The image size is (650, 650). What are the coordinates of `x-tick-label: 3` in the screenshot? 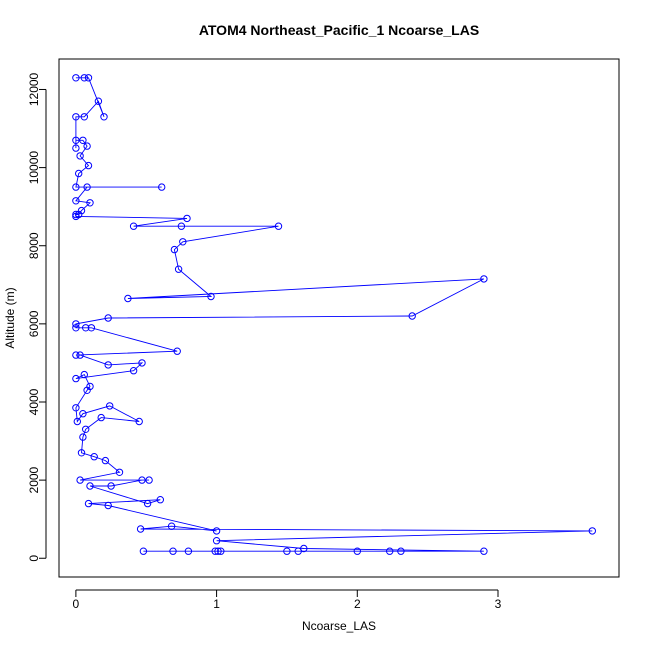 It's located at (498, 604).